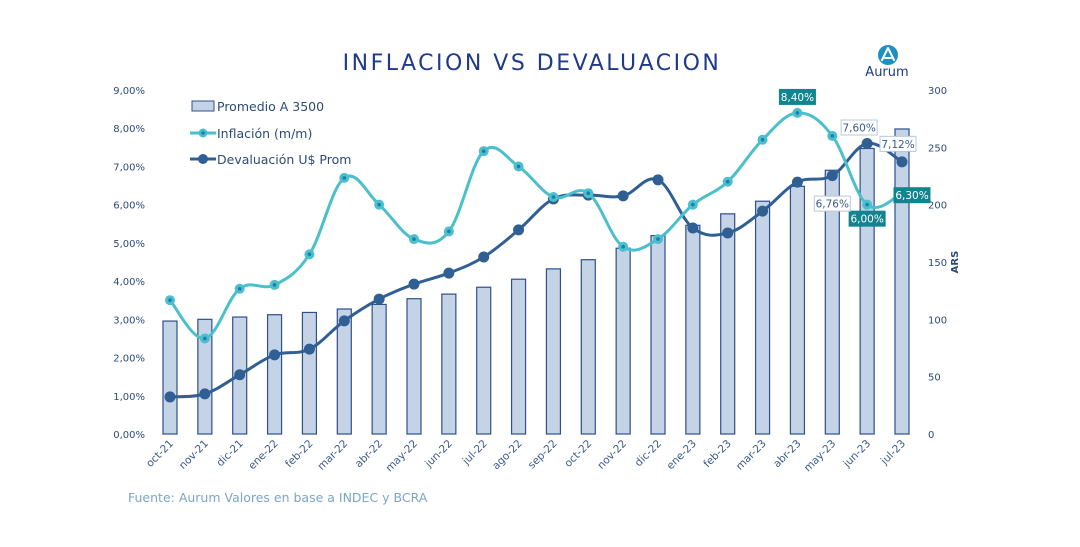 The width and height of the screenshot is (1080, 547). I want to click on legend-item-inflation: Inflación (m/m), so click(251, 133).